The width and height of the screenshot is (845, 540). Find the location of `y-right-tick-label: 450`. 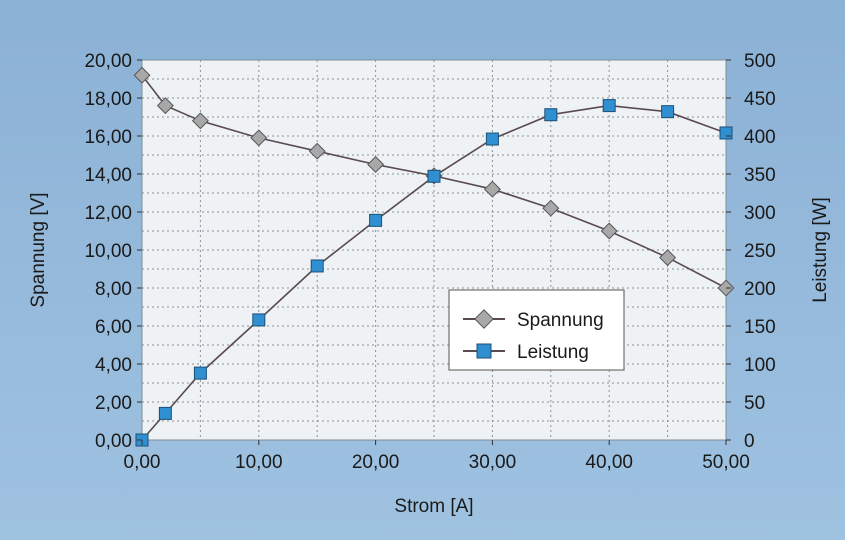

y-right-tick-label: 450 is located at coordinates (760, 99).